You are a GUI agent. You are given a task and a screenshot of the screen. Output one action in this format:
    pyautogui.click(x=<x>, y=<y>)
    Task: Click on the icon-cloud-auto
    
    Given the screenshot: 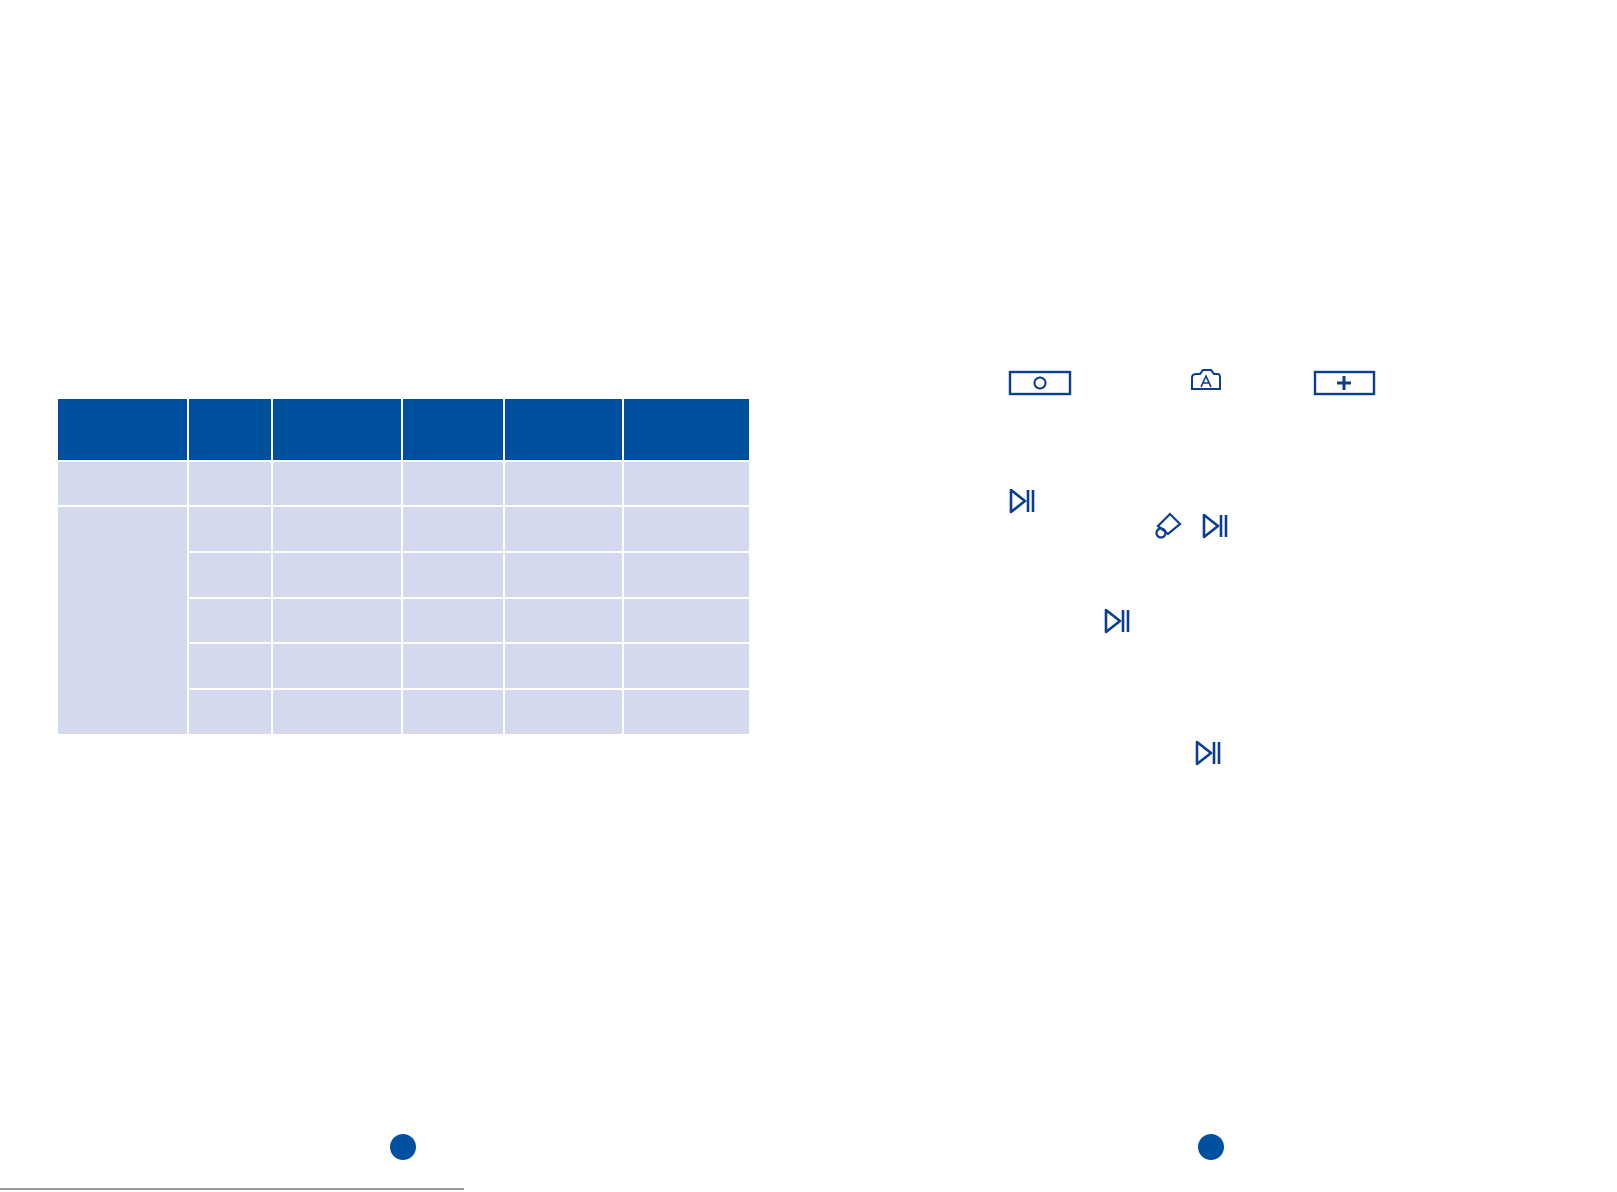 What is the action you would take?
    pyautogui.click(x=1206, y=379)
    